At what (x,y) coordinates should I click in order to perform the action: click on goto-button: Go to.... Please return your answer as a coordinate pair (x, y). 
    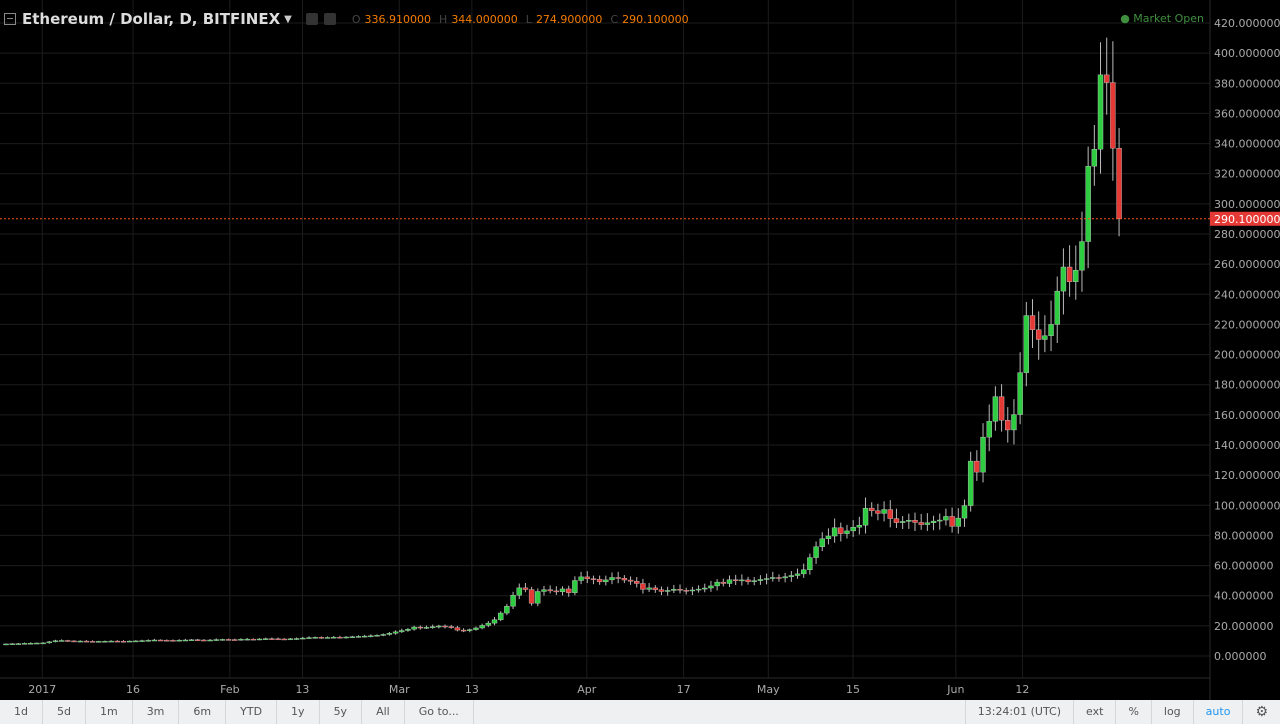
    Looking at the image, I should click on (439, 712).